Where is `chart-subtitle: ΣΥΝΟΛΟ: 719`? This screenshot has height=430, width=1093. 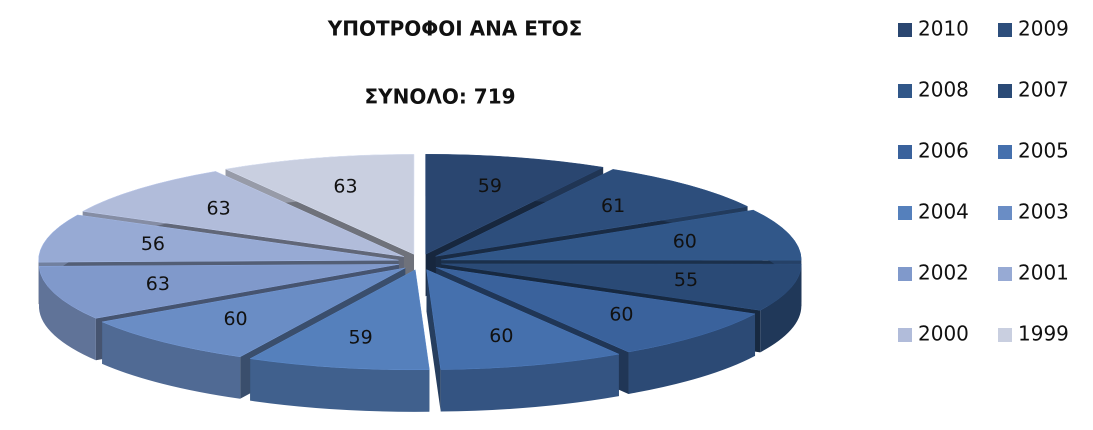 chart-subtitle: ΣΥΝΟΛΟ: 719 is located at coordinates (439, 97).